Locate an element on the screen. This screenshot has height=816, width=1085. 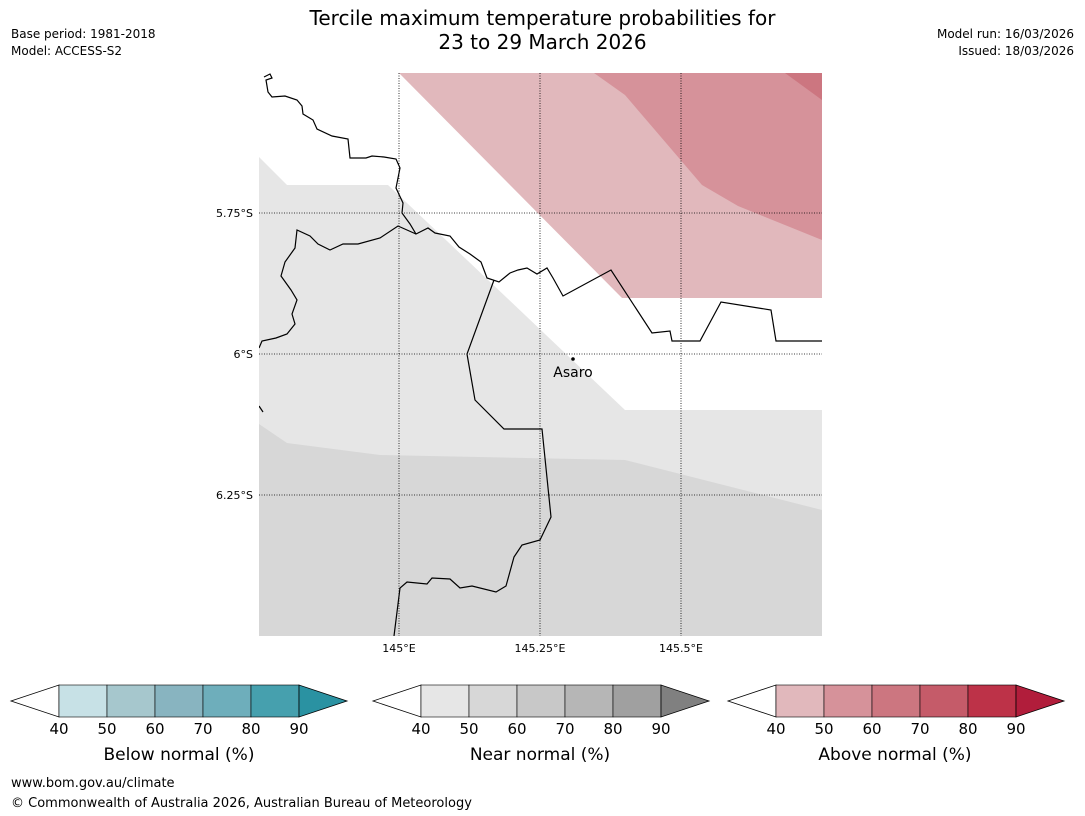
colorbar-below-low-extension is located at coordinates (34, 701).